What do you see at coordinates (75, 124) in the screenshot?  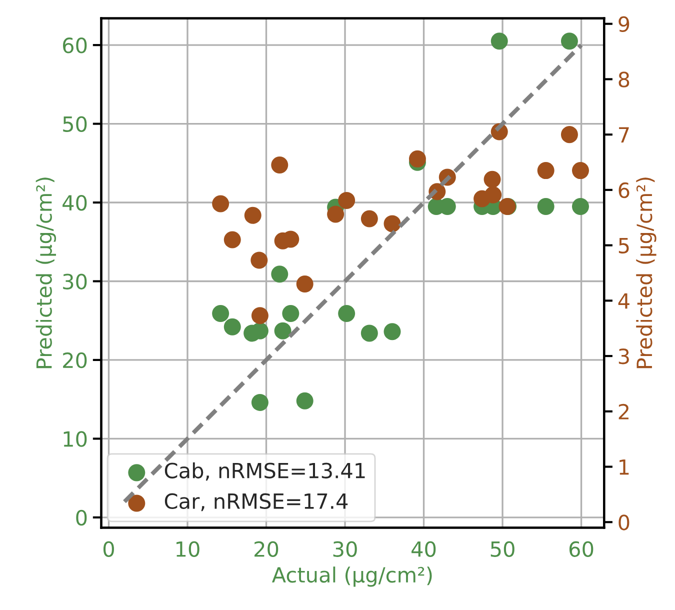 I see `y-tick-label: 50` at bounding box center [75, 124].